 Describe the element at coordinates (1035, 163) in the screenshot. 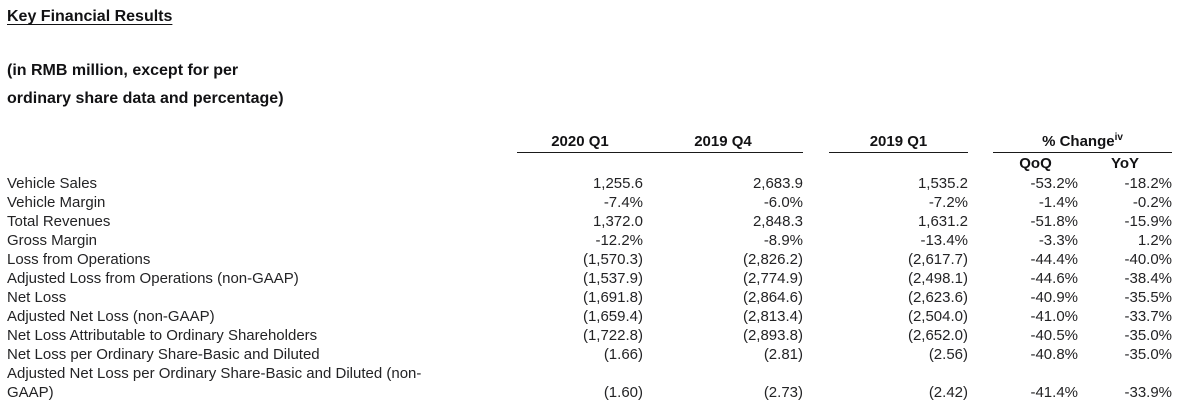

I see `column-header-qoq: QoQ` at that location.